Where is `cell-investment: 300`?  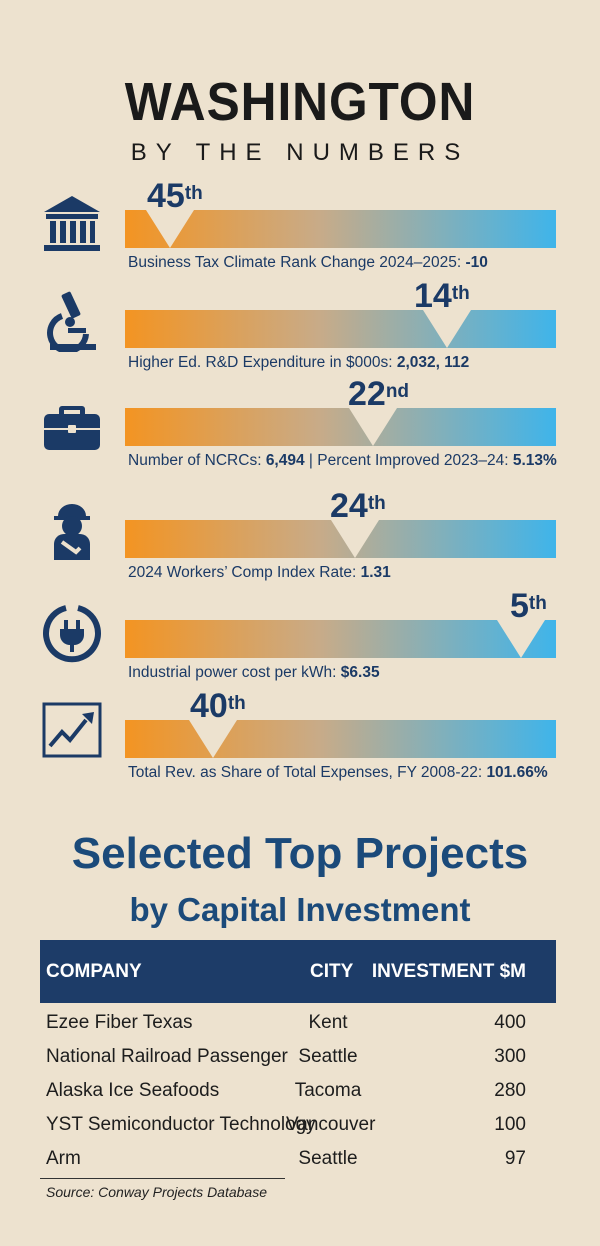
cell-investment: 300 is located at coordinates (510, 1056).